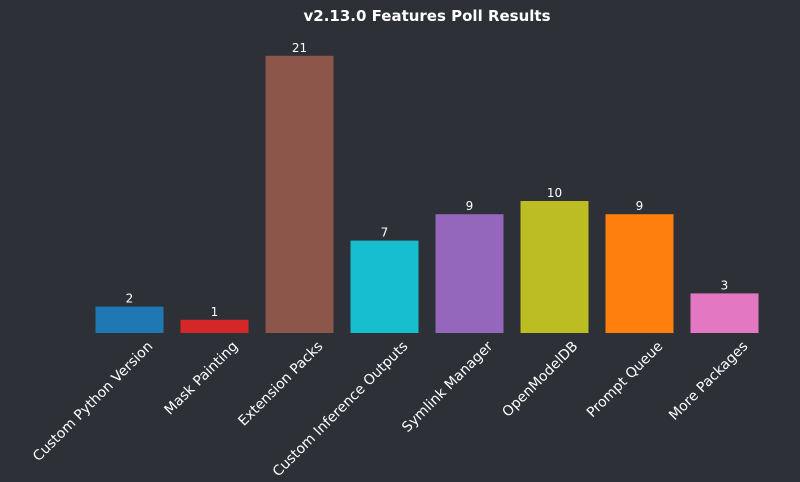  Describe the element at coordinates (299, 48) in the screenshot. I see `value-label-2: 21` at that location.